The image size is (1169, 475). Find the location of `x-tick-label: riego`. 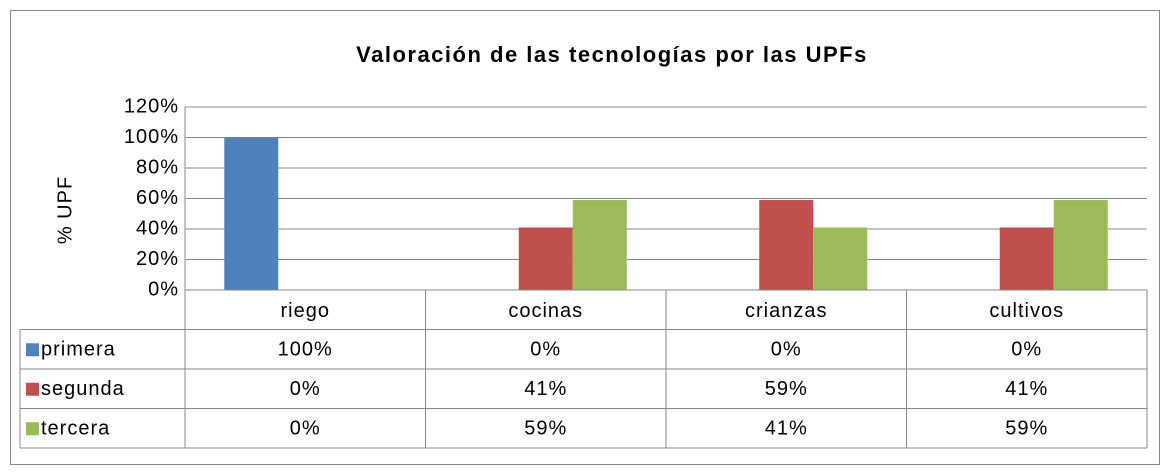

x-tick-label: riego is located at coordinates (305, 311).